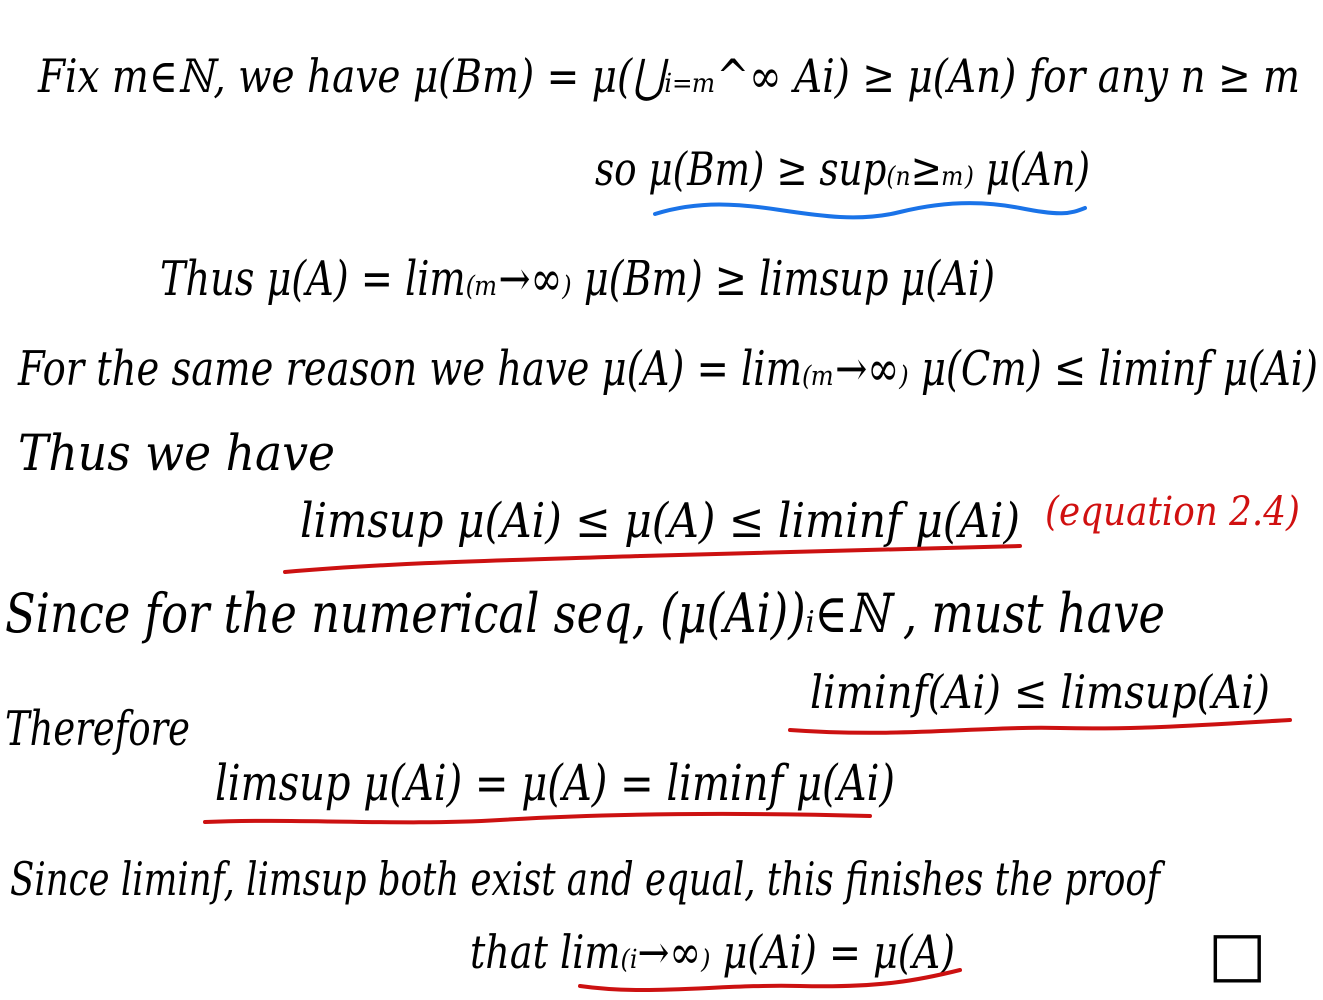  What do you see at coordinates (842, 169) in the screenshot?
I see `proof-line: so μ(Bm) ≥ sup₍ₙ≥ₘ₎ μ(An)` at bounding box center [842, 169].